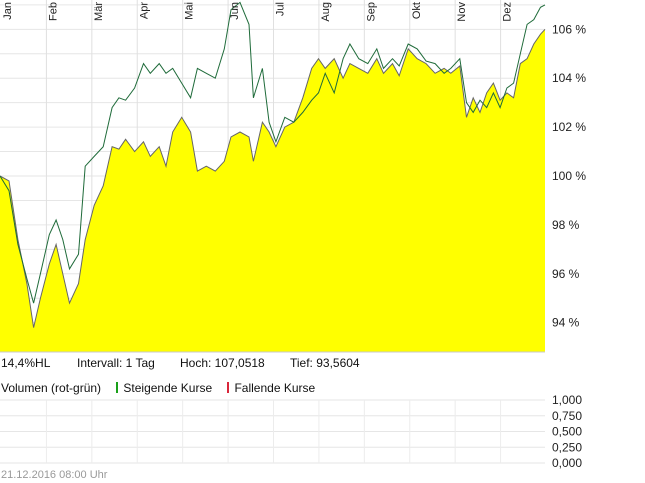 The height and width of the screenshot is (483, 645). Describe the element at coordinates (281, 9) in the screenshot. I see `month-label: Jul` at that location.